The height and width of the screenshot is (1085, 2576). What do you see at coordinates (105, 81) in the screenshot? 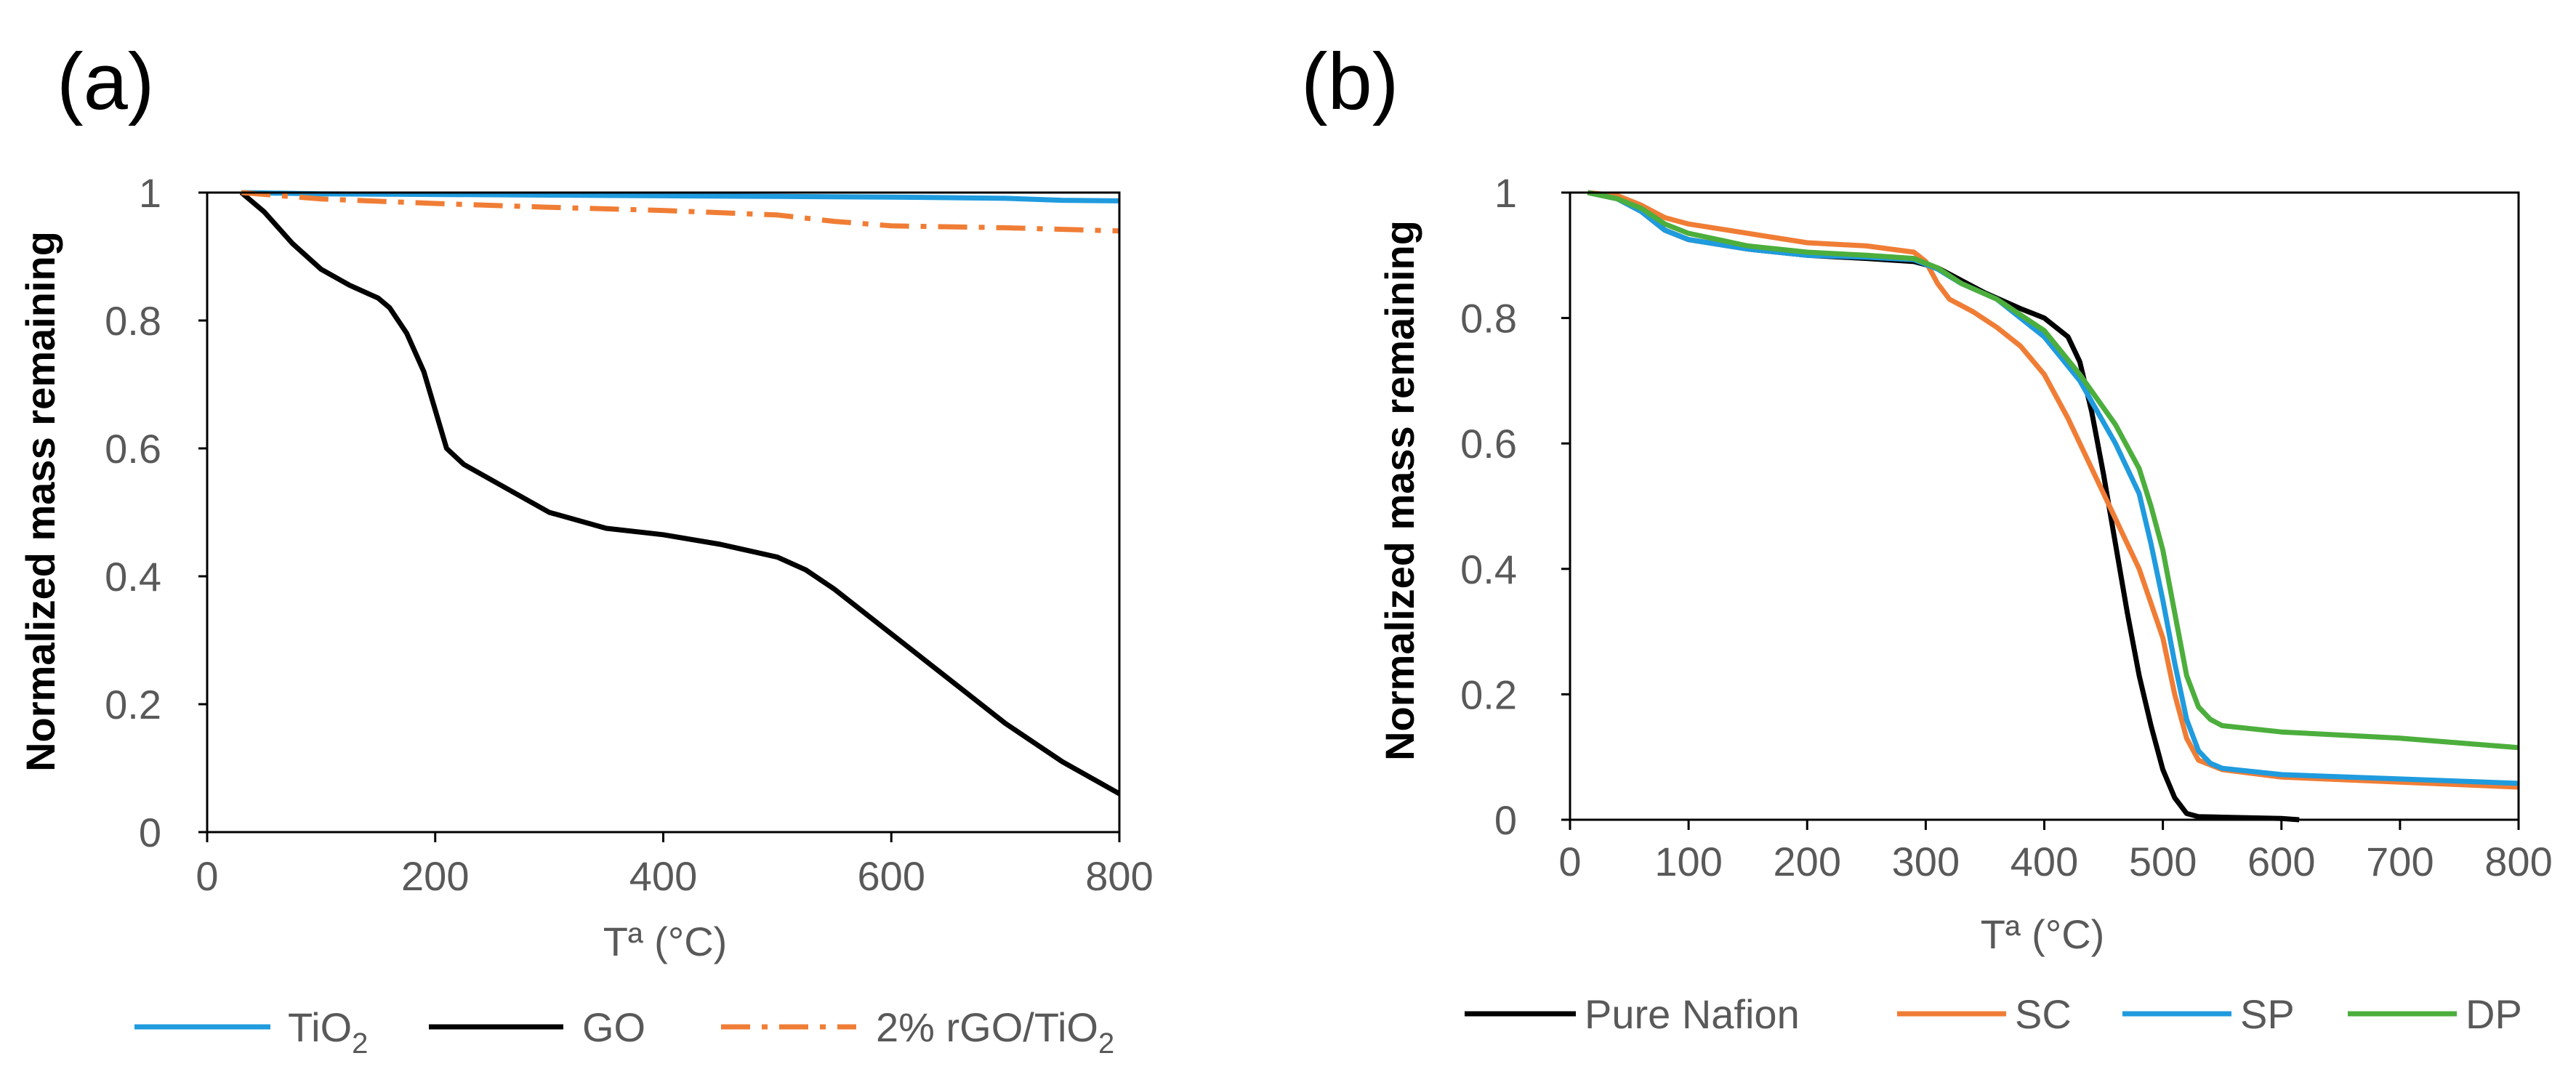
I see `panel-a-label: (a)` at bounding box center [105, 81].